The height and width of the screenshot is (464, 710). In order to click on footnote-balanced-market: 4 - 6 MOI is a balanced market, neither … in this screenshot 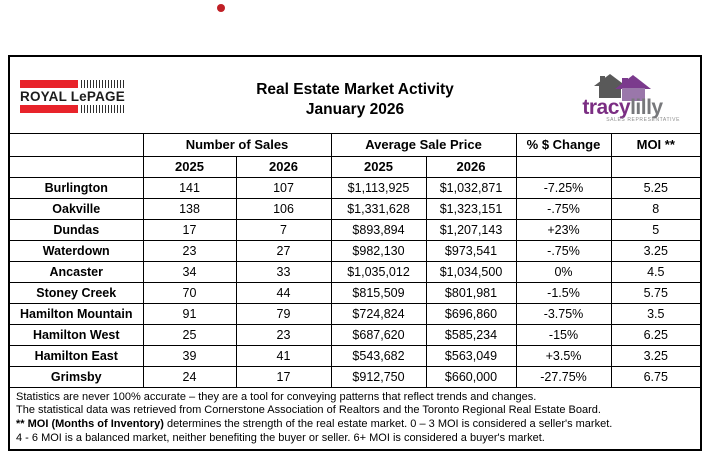, I will do `click(280, 437)`.